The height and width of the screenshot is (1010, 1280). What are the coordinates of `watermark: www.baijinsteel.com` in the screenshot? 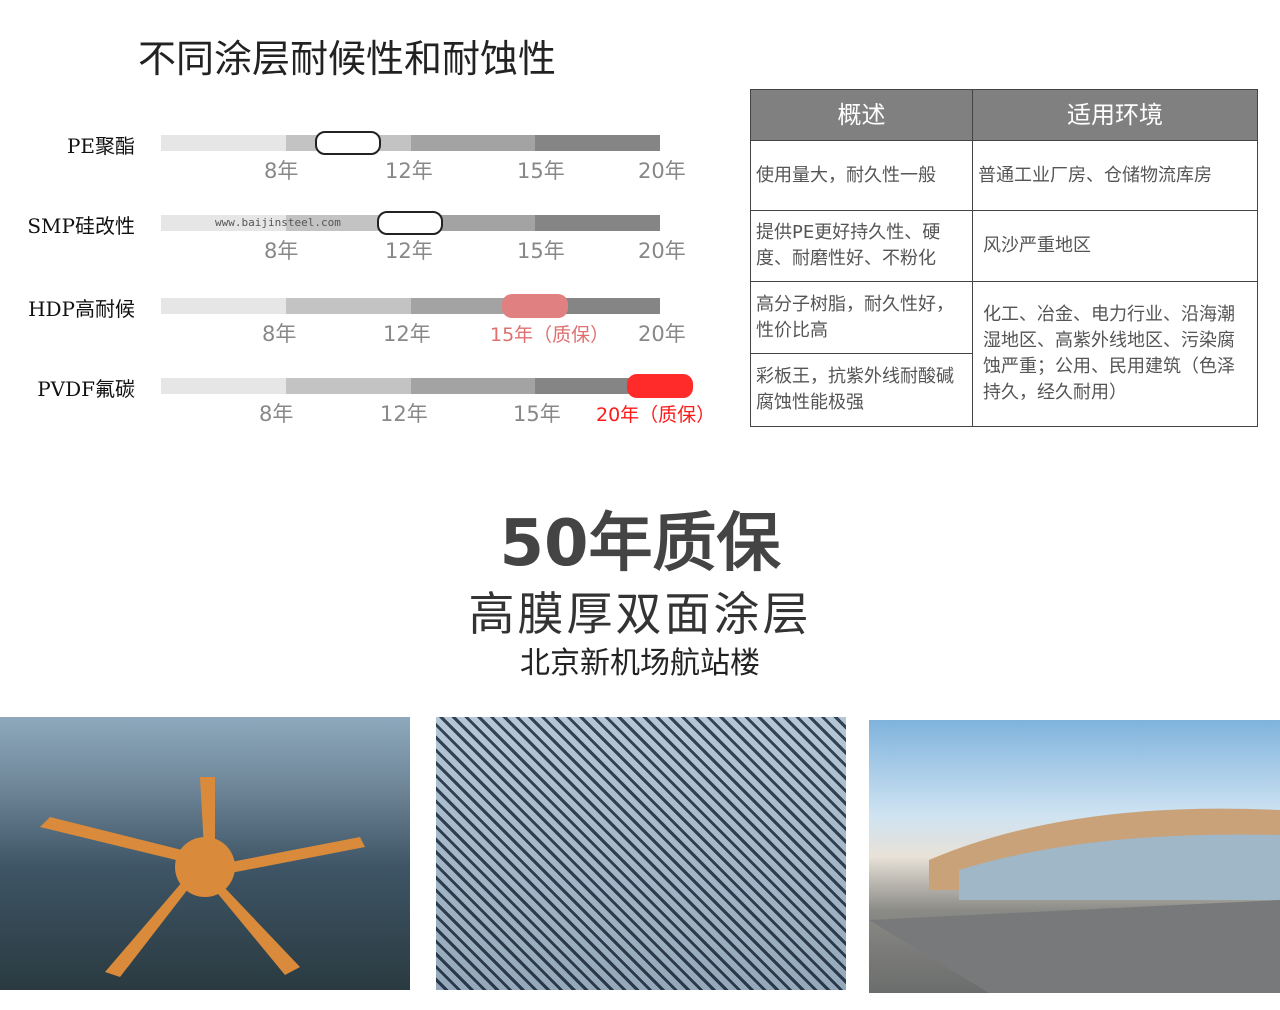 It's located at (278, 222).